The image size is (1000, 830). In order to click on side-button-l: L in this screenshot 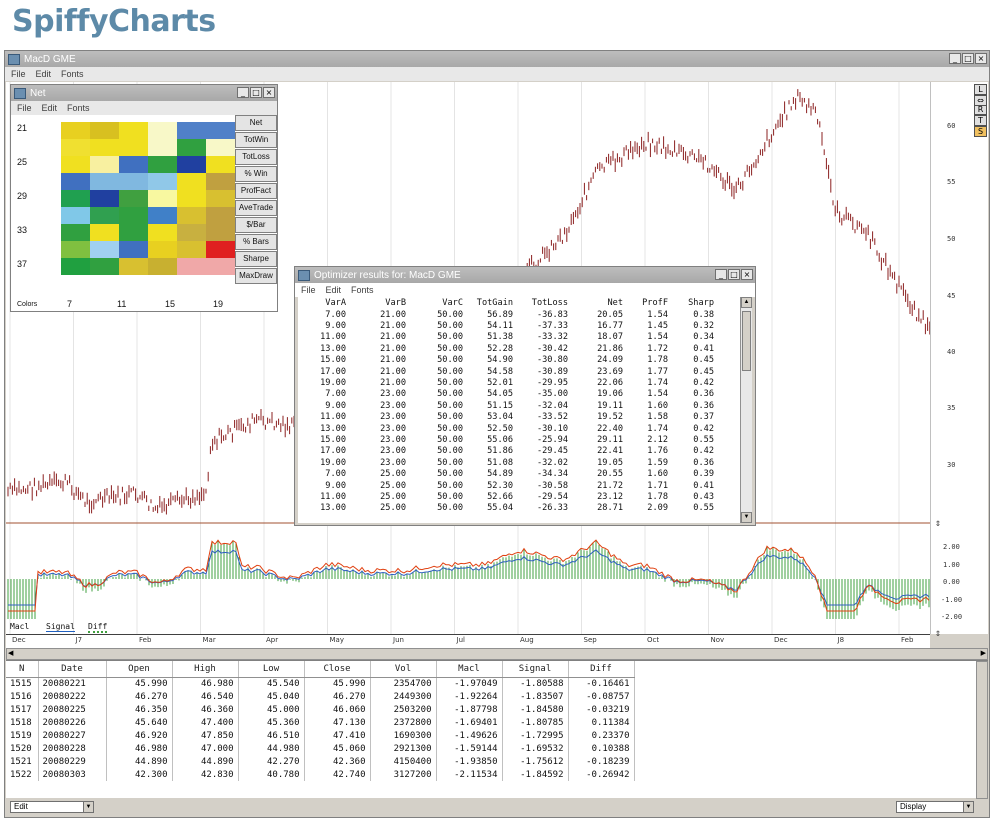, I will do `click(980, 89)`.